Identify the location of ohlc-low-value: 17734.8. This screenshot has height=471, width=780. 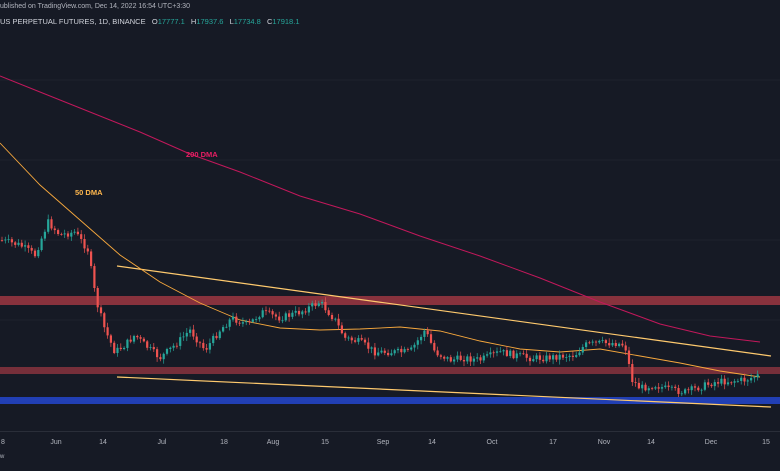
(247, 21).